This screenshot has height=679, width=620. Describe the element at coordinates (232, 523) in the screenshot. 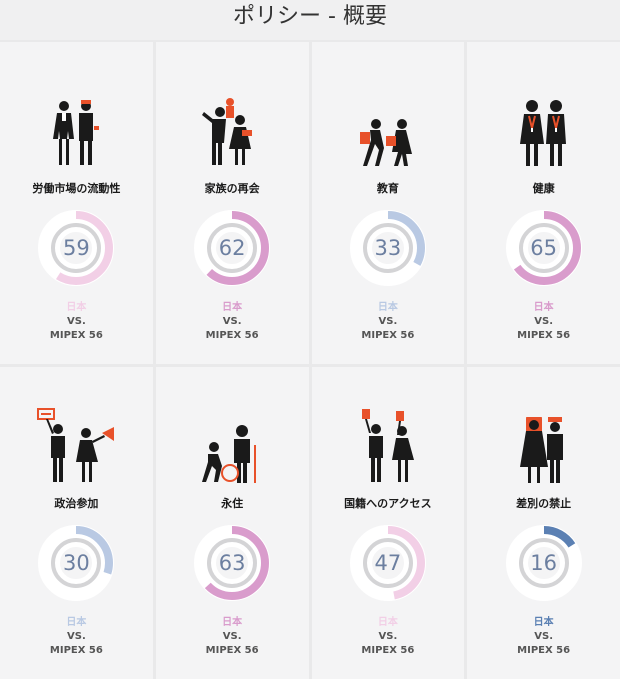

I see `policy-card-permanent-residence: 永住 63 日本 VS. MIPEX 56` at that location.